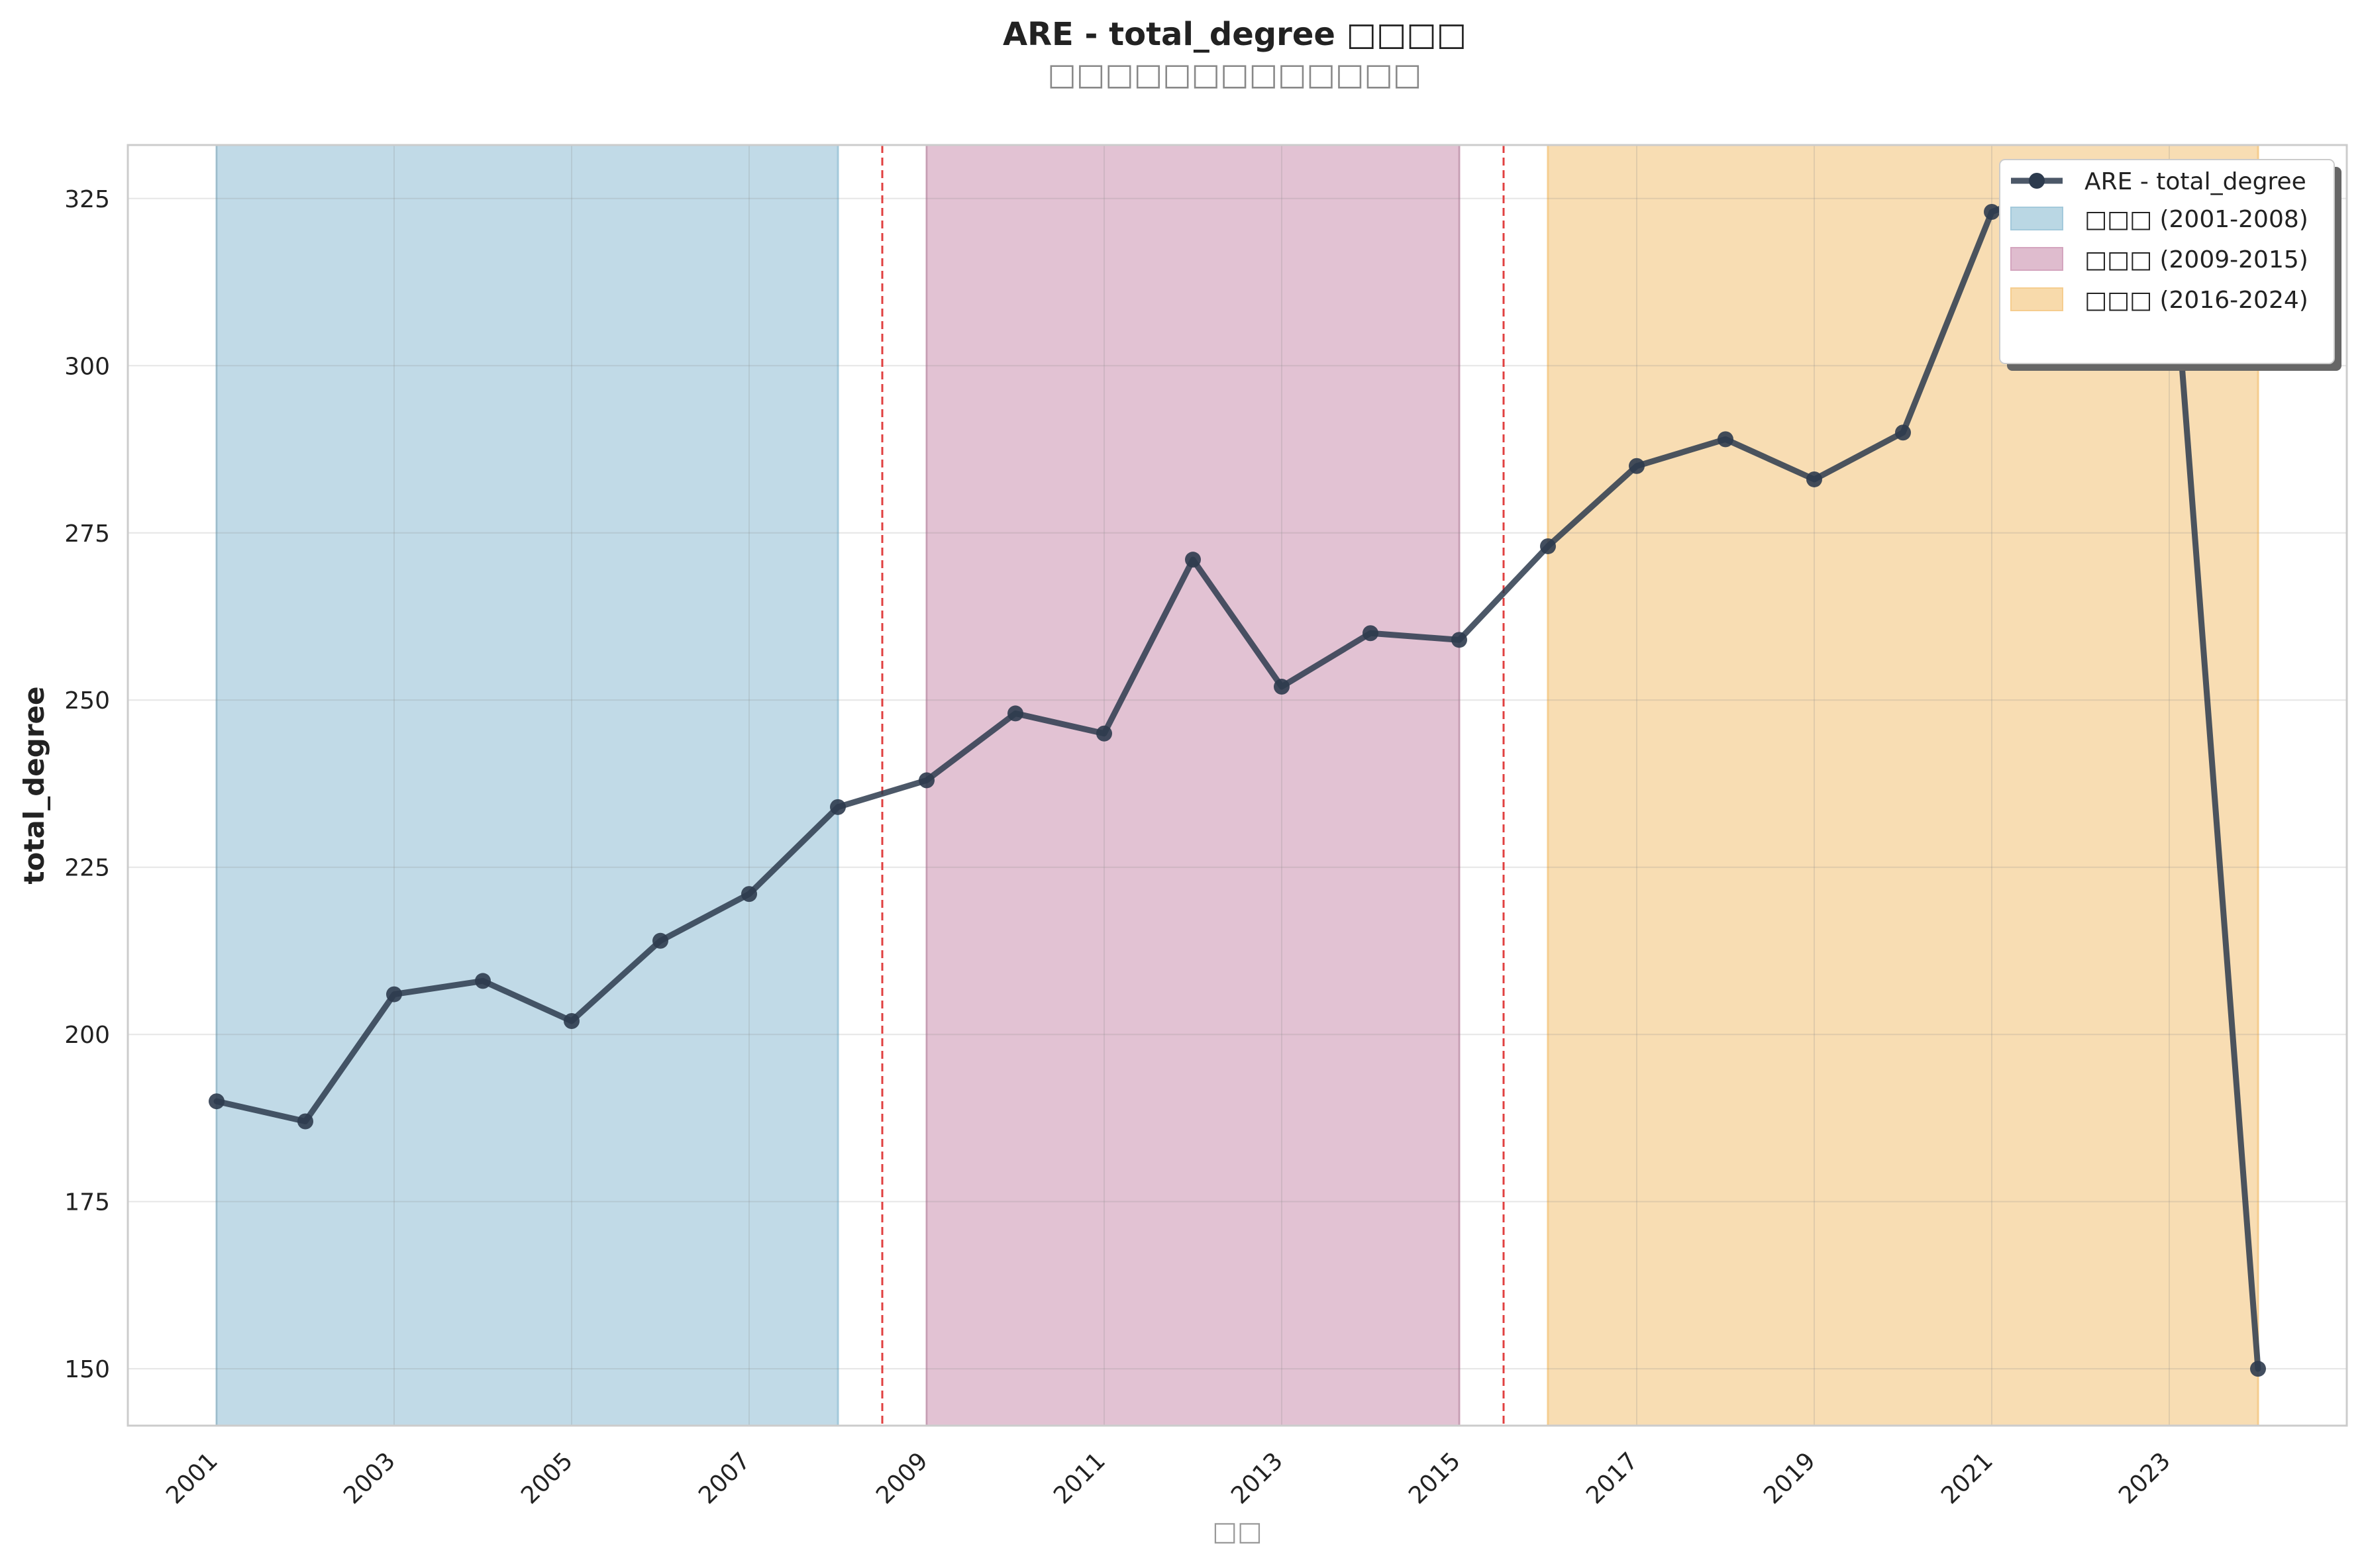  What do you see at coordinates (838, 807) in the screenshot?
I see `data-point-2008` at bounding box center [838, 807].